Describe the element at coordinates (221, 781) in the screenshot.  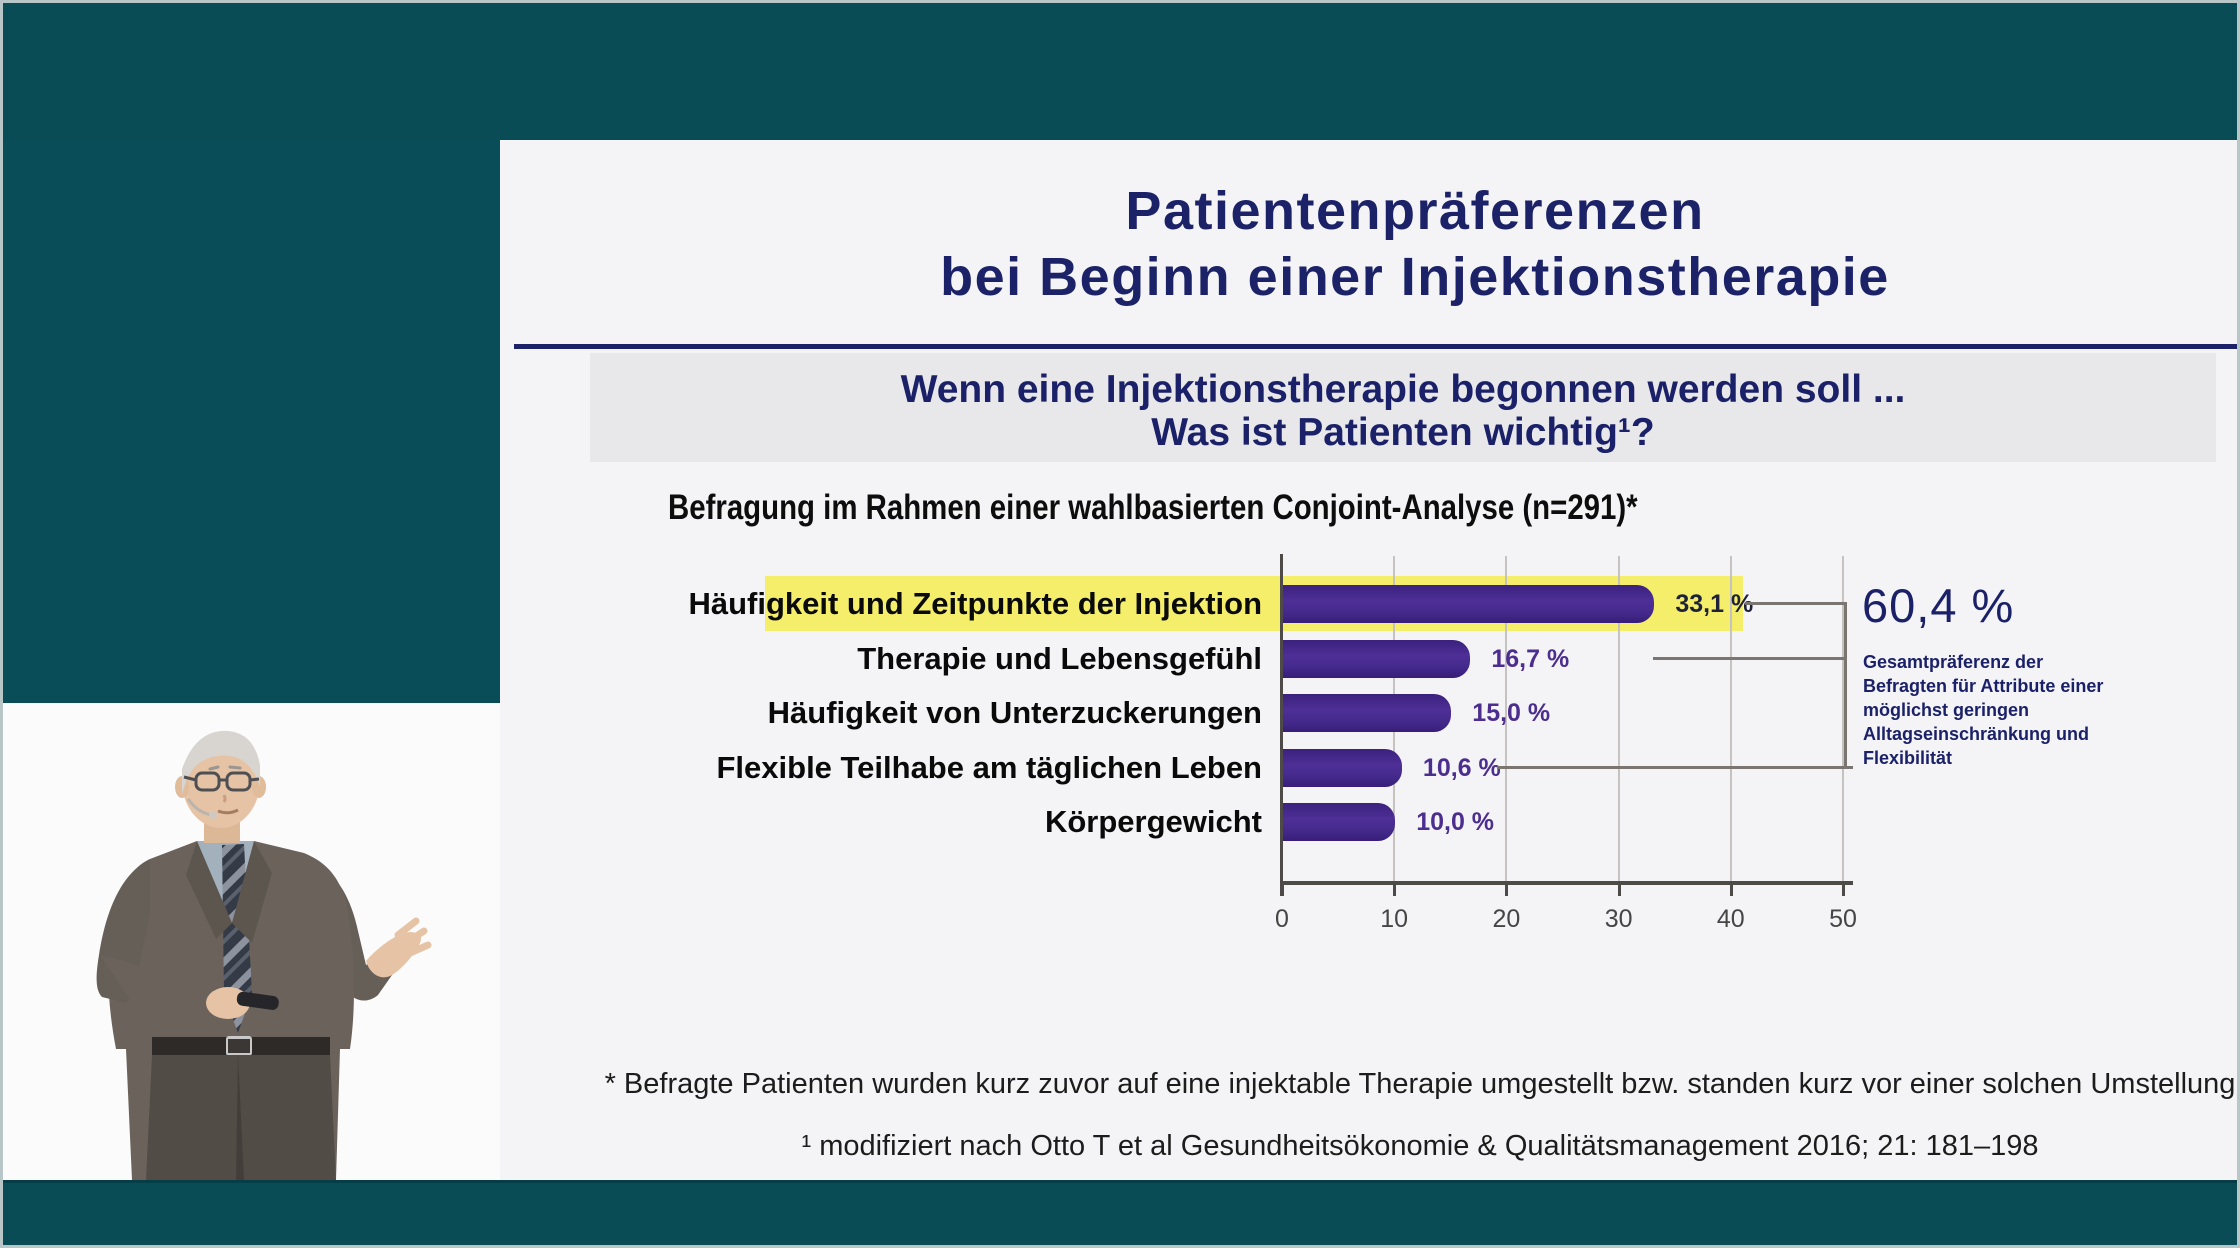
I see `presenter-glasses` at that location.